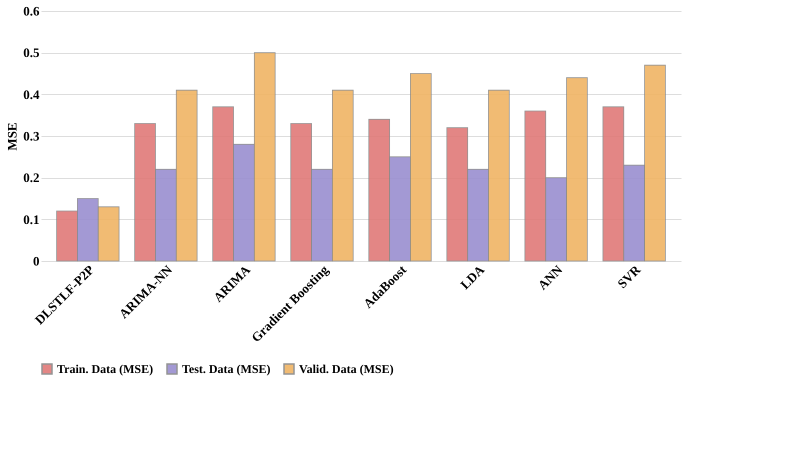  What do you see at coordinates (31, 52) in the screenshot?
I see `y-tick-label: 0.5` at bounding box center [31, 52].